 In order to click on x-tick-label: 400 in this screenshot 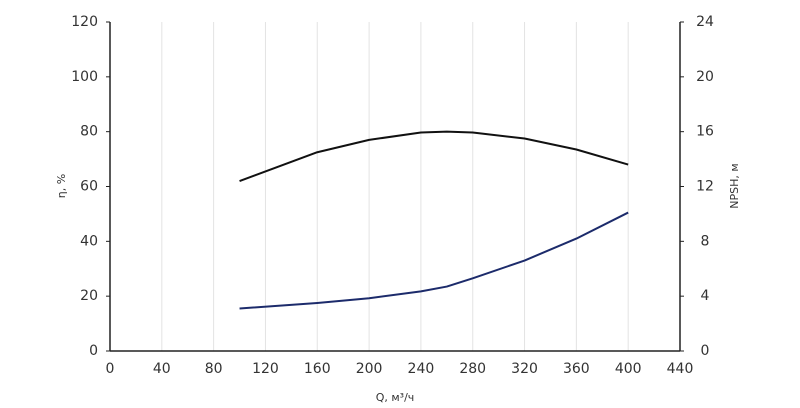, I will do `click(628, 369)`.